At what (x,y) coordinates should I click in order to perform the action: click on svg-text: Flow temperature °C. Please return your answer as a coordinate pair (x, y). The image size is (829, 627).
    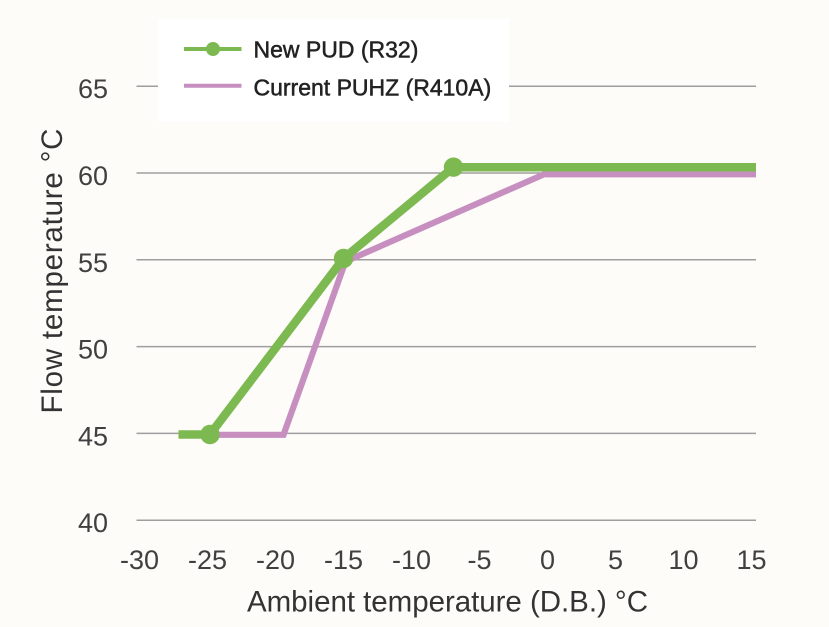
    Looking at the image, I should click on (52, 271).